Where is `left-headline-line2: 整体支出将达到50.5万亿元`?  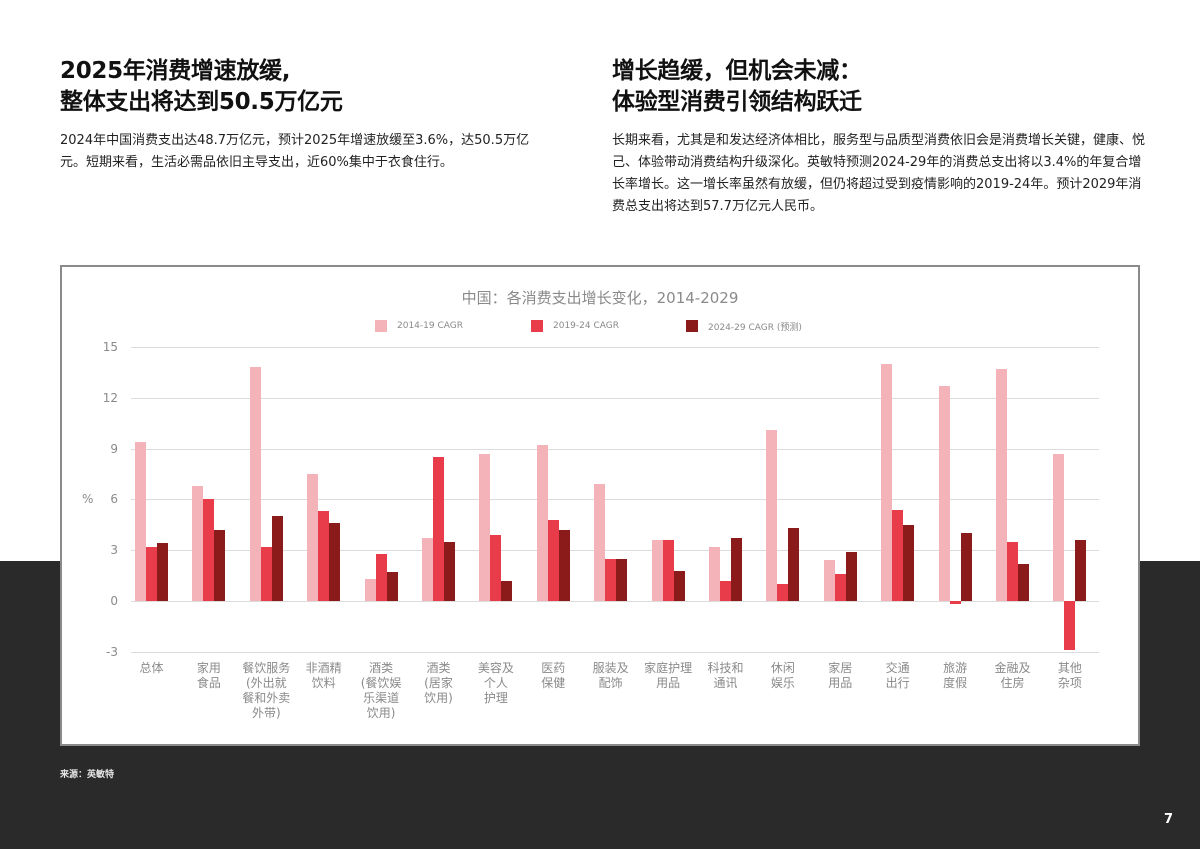 left-headline-line2: 整体支出将达到50.5万亿元 is located at coordinates (201, 102).